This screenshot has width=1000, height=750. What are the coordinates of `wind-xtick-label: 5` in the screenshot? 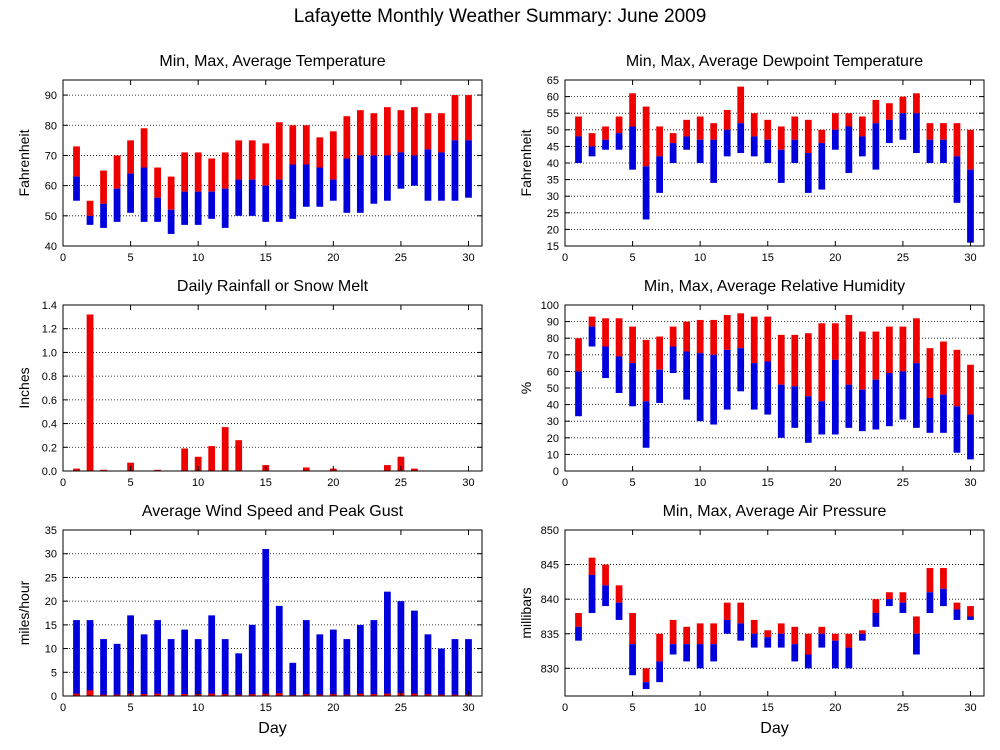 It's located at (131, 708).